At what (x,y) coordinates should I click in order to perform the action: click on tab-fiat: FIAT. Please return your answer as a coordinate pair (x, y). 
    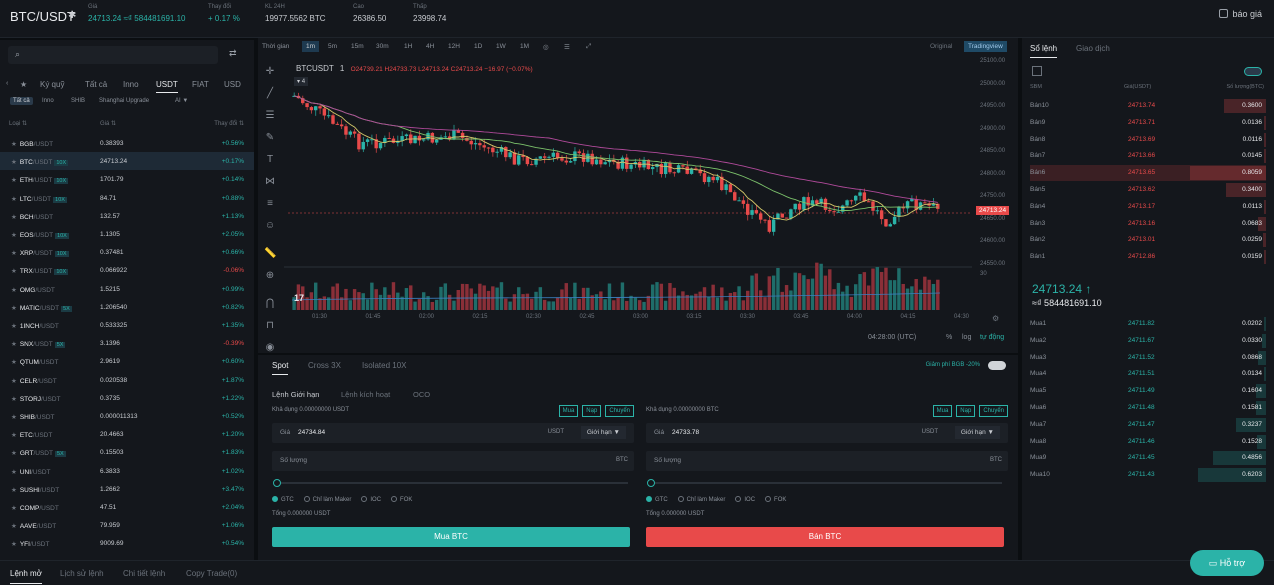
    Looking at the image, I should click on (200, 84).